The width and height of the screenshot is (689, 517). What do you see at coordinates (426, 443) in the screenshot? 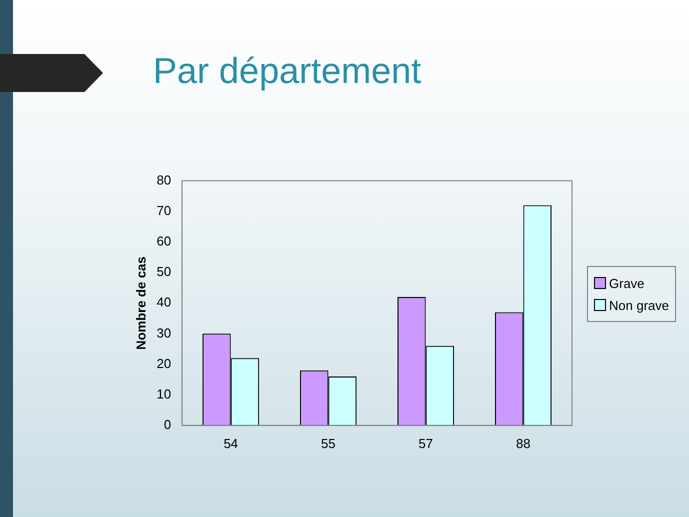
I see `x-tick-label: 57` at bounding box center [426, 443].